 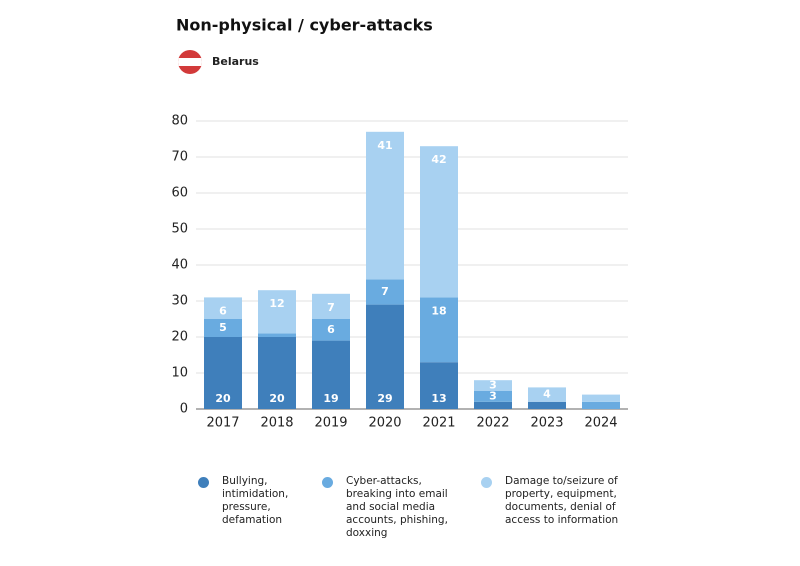 What do you see at coordinates (438, 398) in the screenshot?
I see `data-label: 13` at bounding box center [438, 398].